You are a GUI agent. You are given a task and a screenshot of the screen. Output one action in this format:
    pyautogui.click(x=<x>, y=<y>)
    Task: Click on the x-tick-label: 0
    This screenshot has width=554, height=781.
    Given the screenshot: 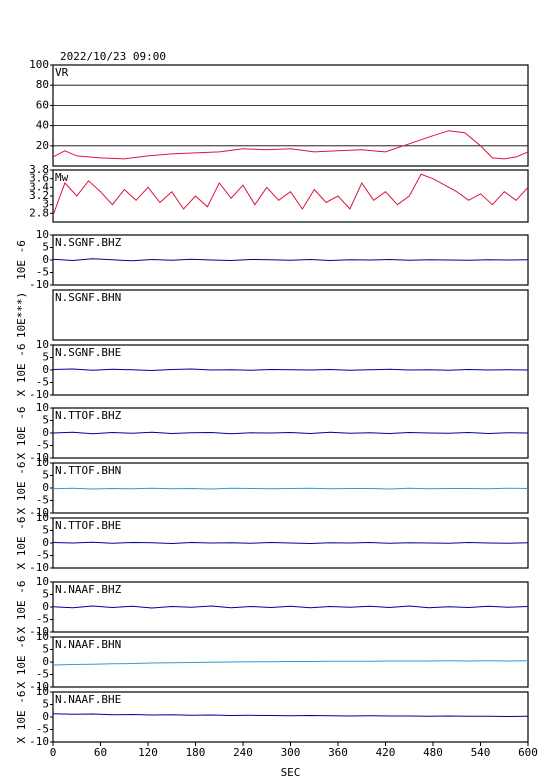 What is the action you would take?
    pyautogui.click(x=53, y=752)
    